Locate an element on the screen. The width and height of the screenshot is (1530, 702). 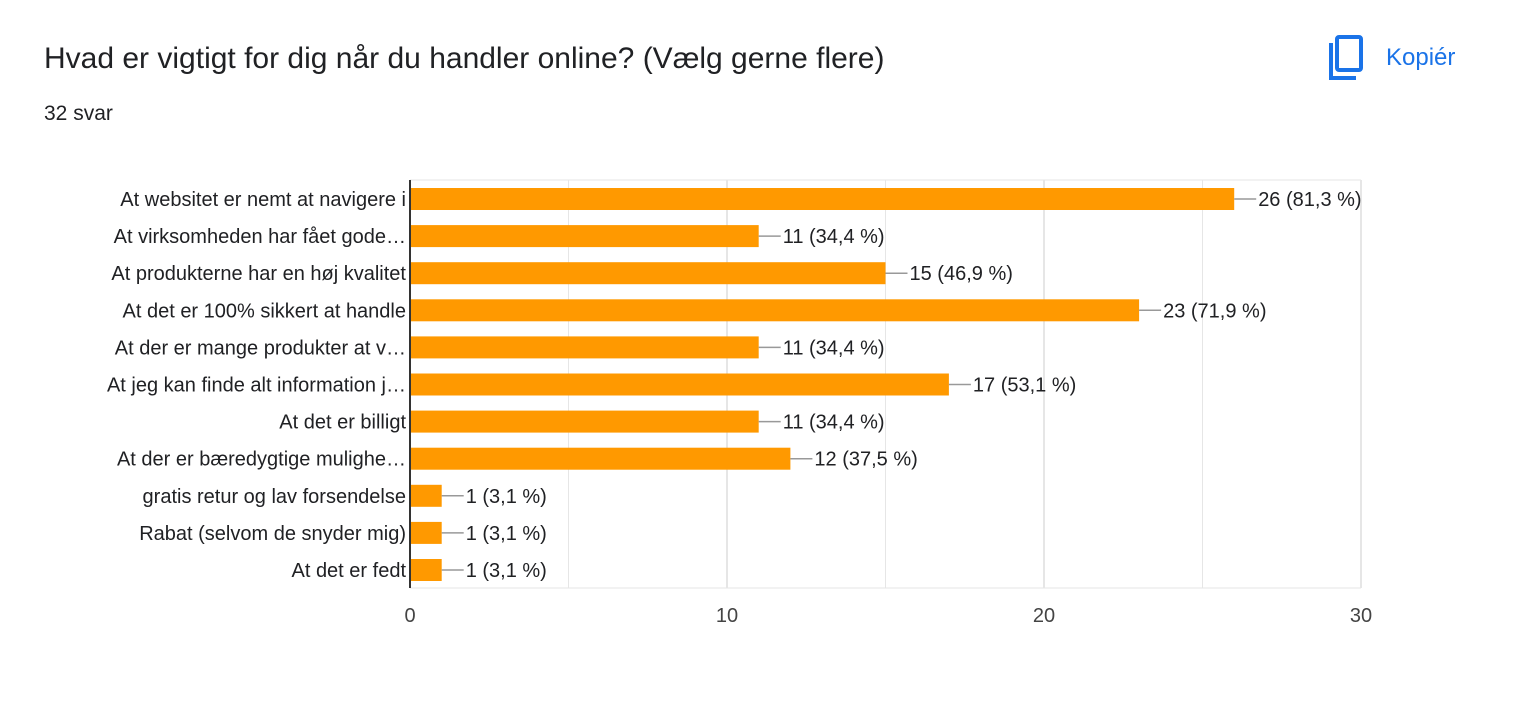
category-label: At det er billigt is located at coordinates (342, 423).